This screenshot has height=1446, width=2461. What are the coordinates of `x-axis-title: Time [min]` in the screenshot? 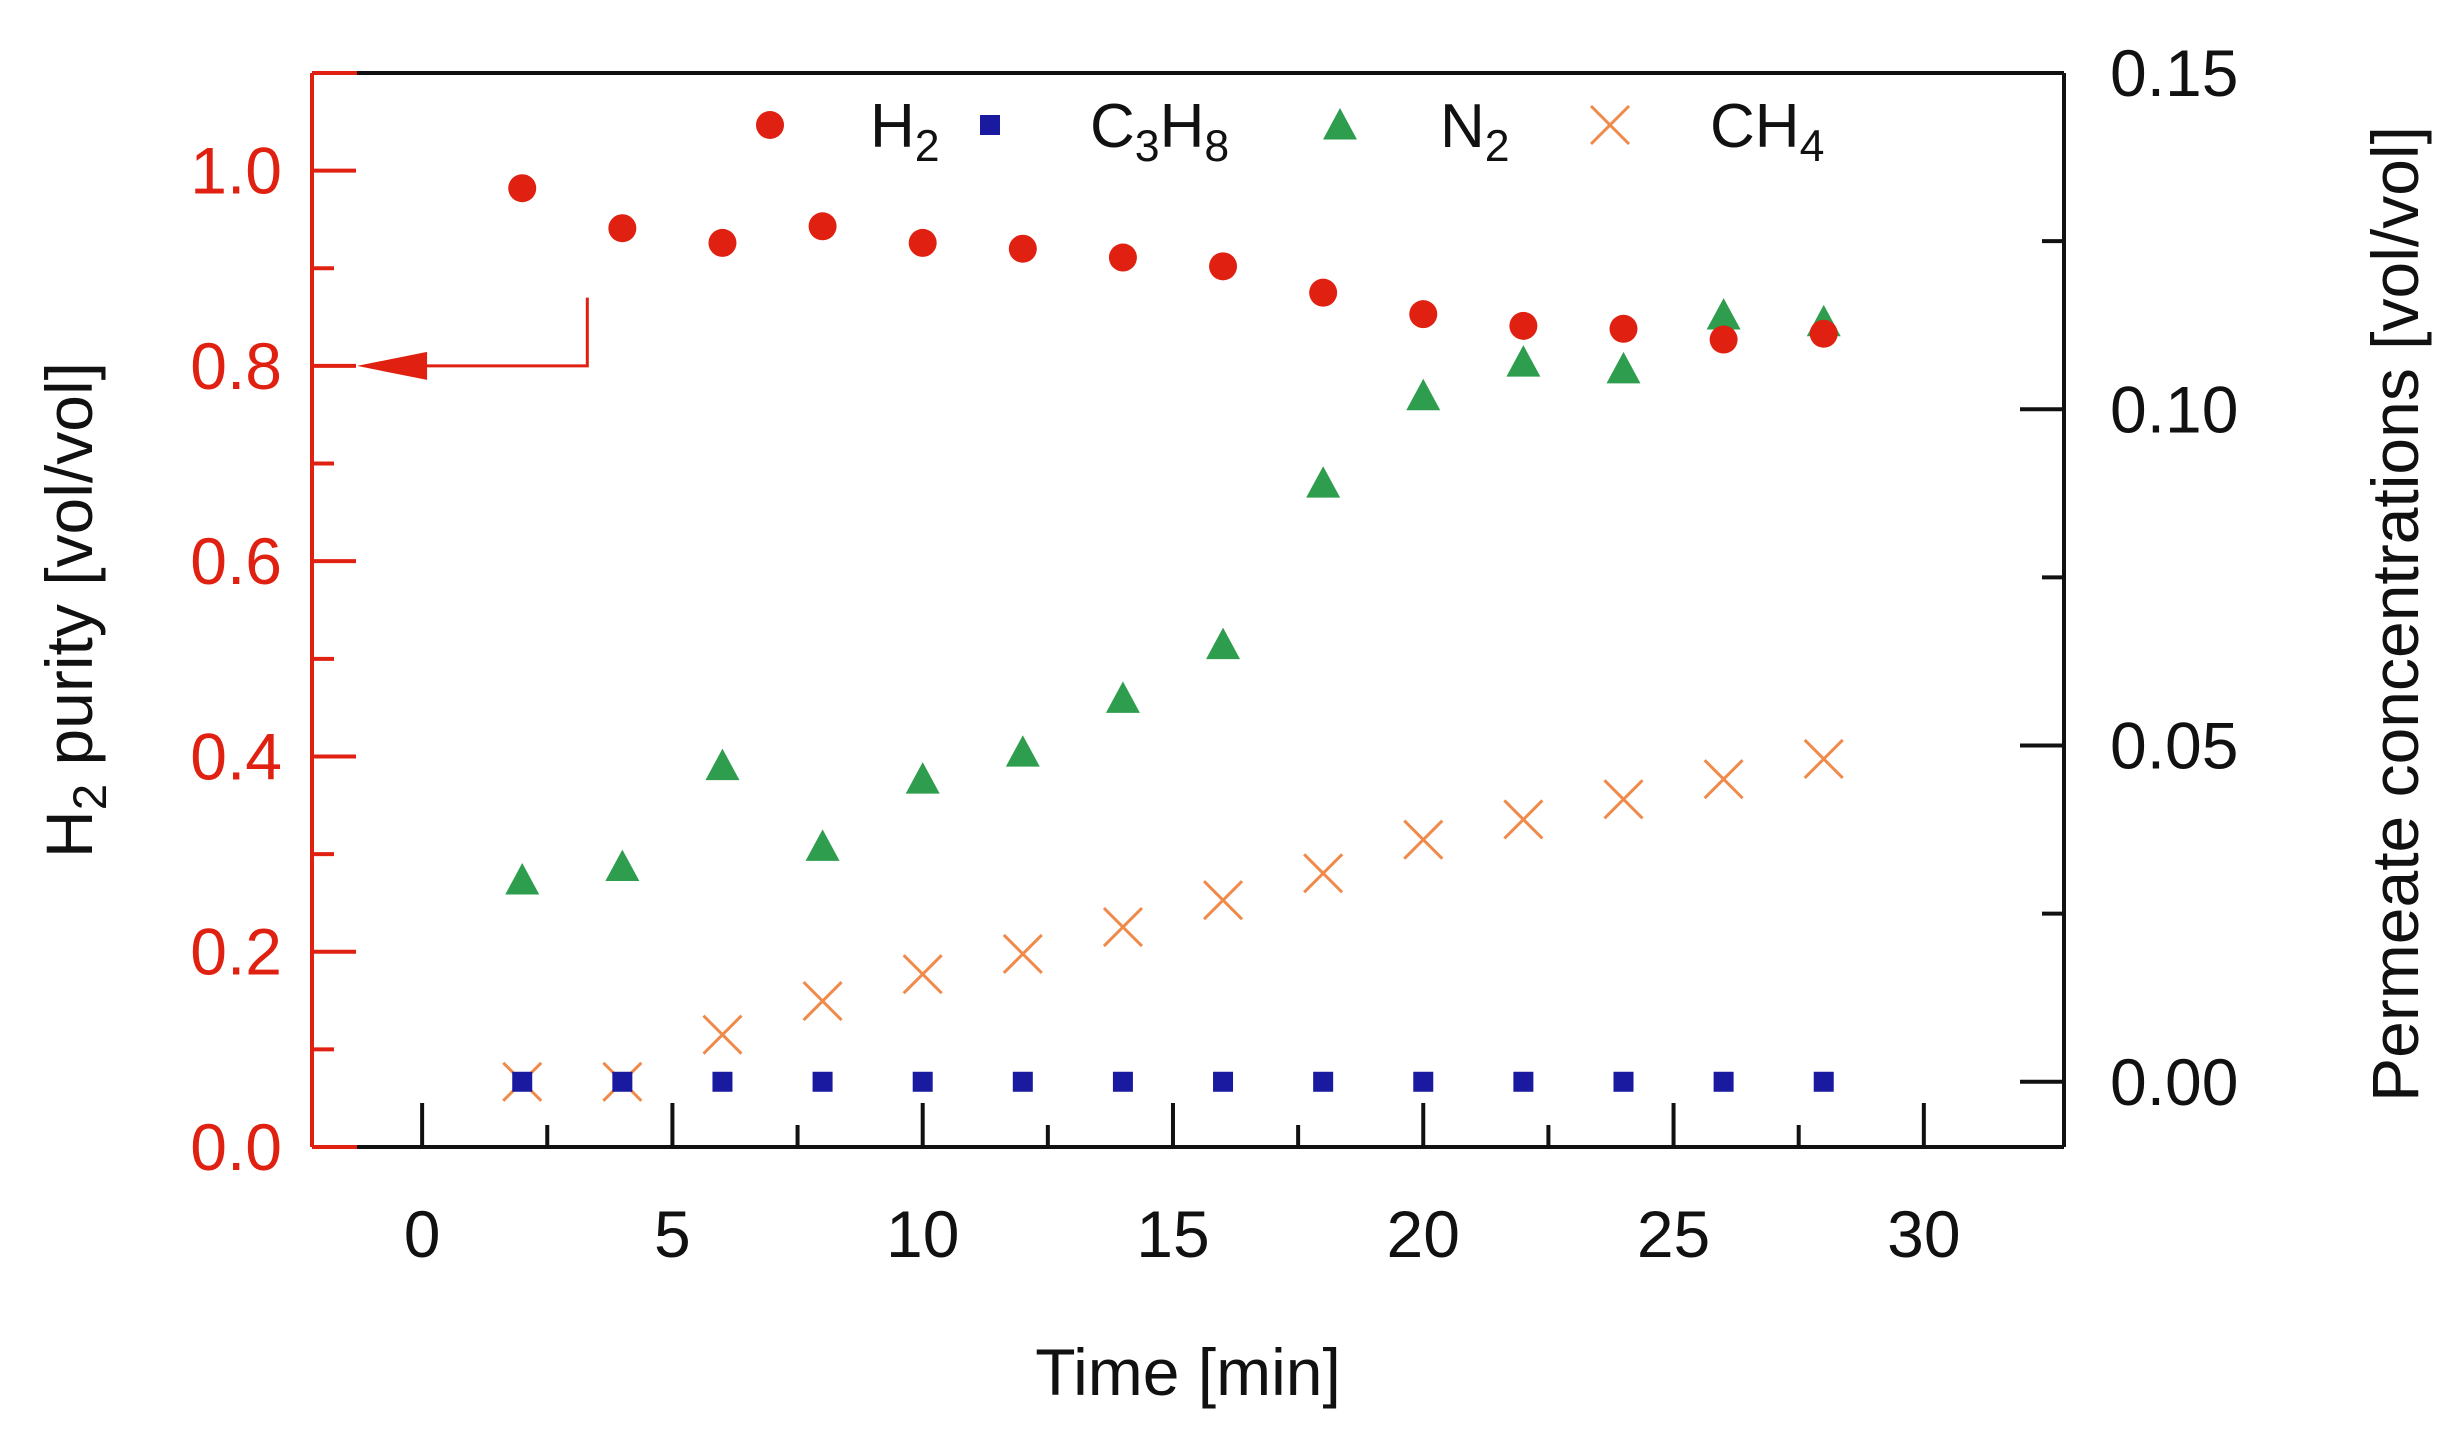 It's located at (1188, 1372).